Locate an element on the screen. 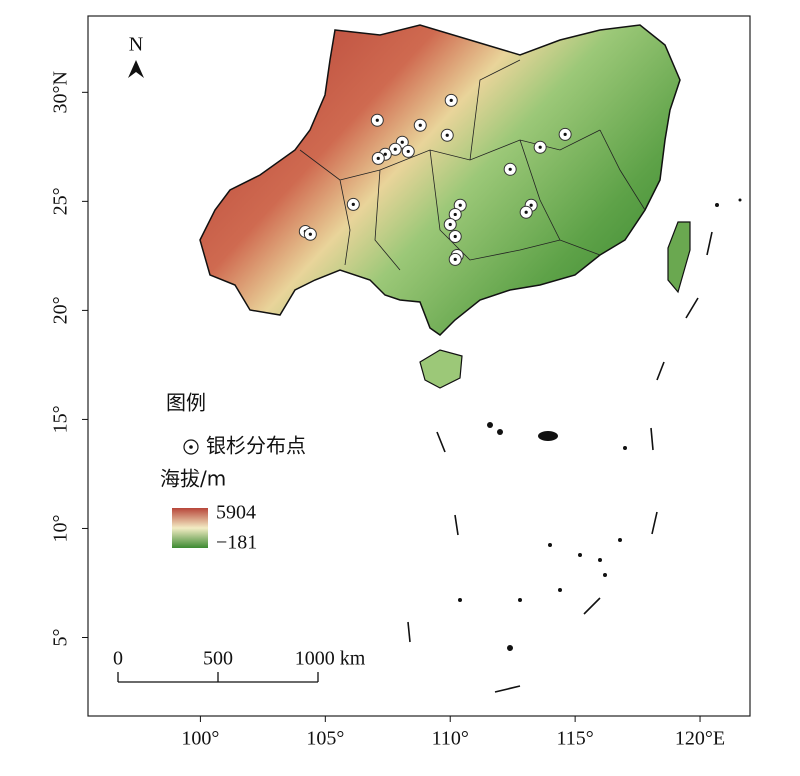 This screenshot has width=800, height=776. y-tick-label: 10° is located at coordinates (61, 528).